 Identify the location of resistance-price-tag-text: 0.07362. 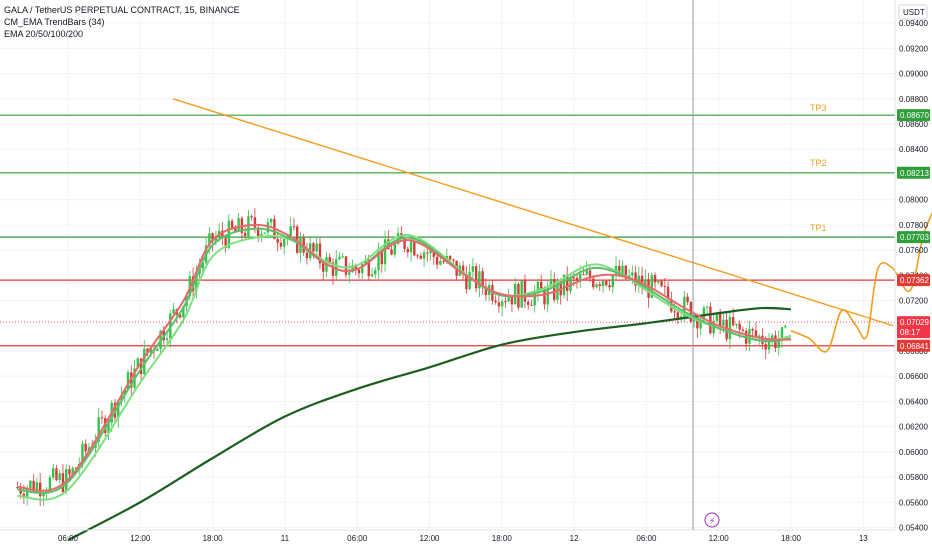
(914, 280).